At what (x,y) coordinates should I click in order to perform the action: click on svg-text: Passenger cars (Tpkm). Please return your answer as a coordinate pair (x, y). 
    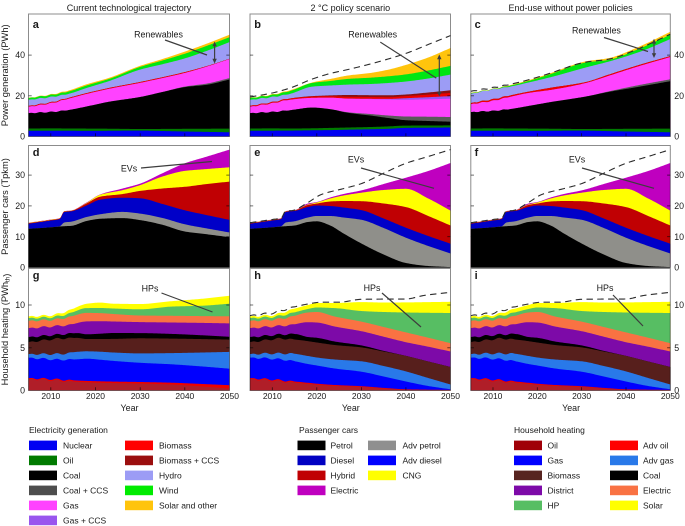
    Looking at the image, I should click on (5, 206).